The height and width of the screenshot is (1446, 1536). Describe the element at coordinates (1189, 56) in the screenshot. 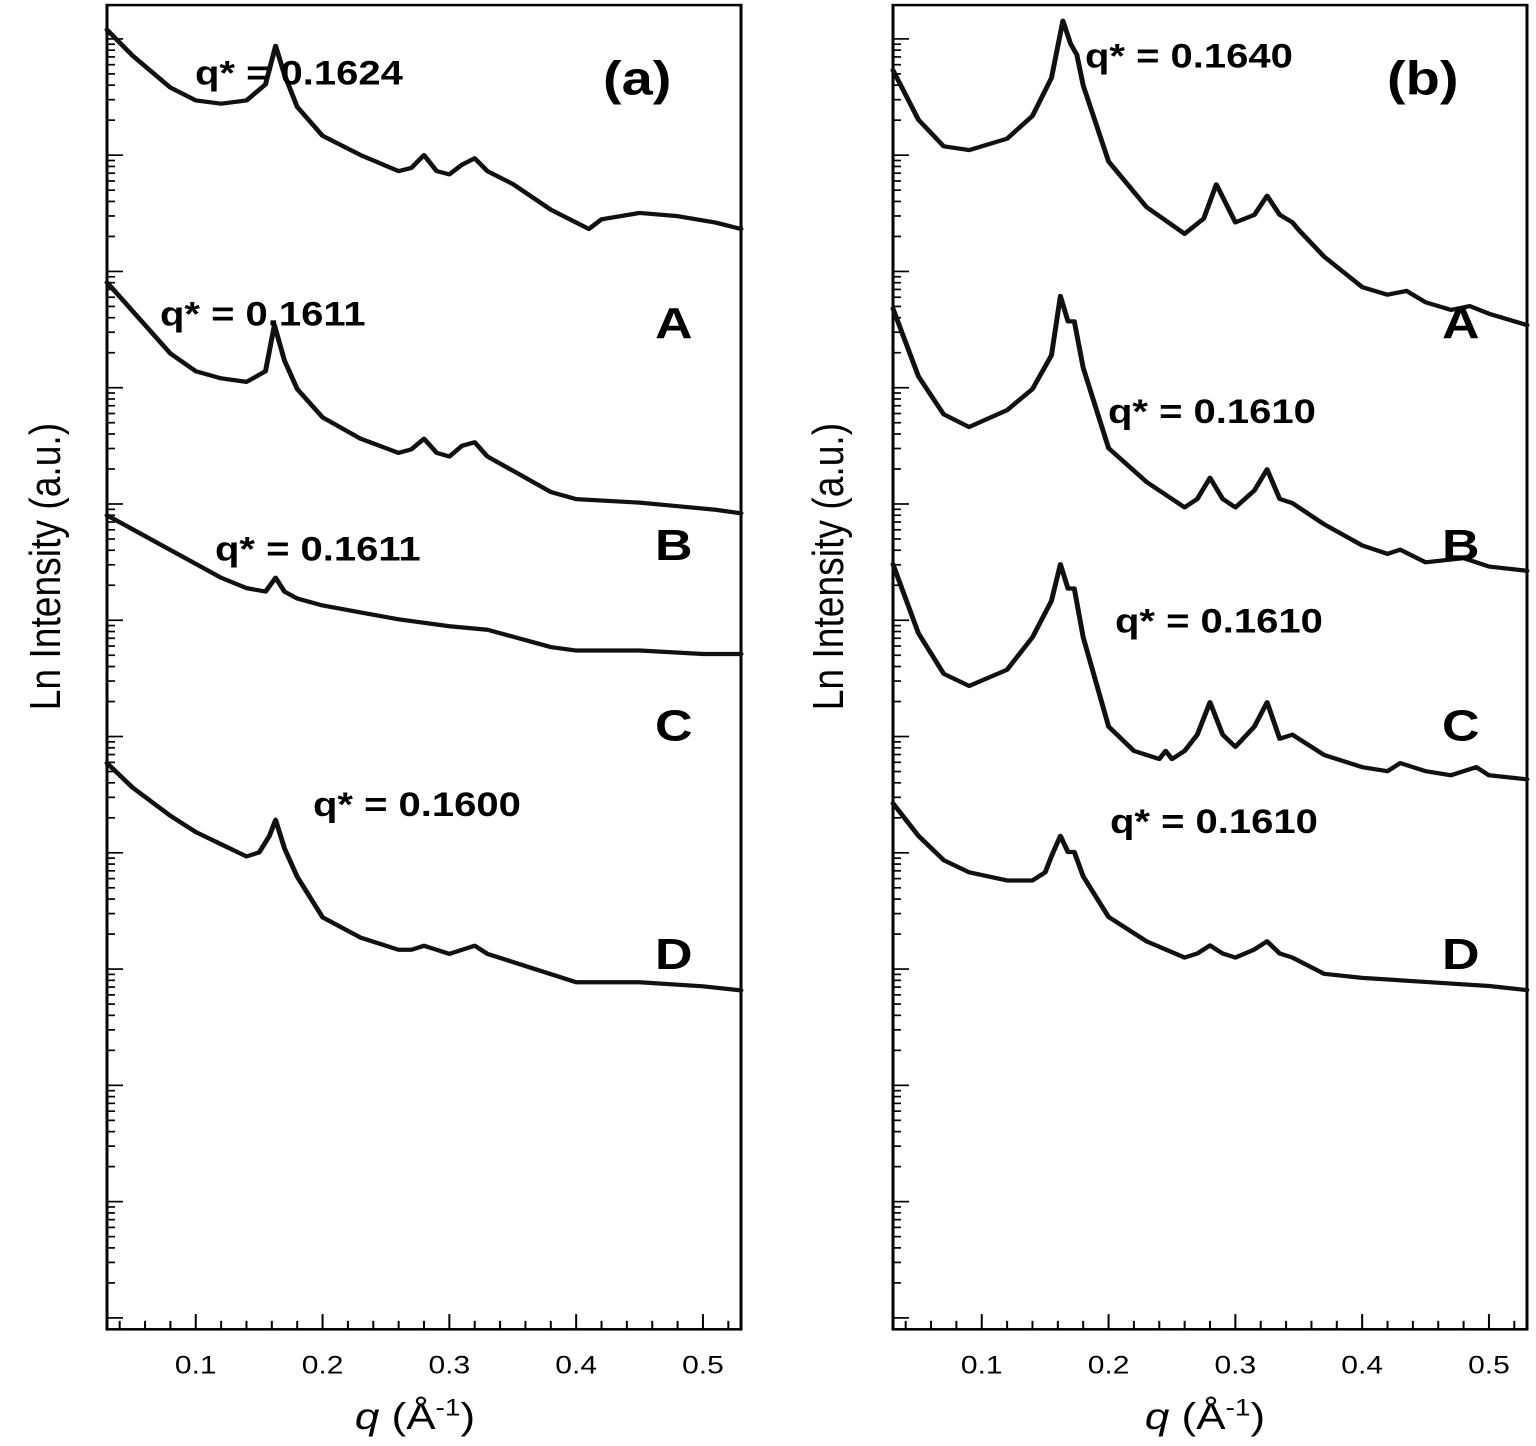

I see `peak-label-A: q* = 0.1640` at that location.